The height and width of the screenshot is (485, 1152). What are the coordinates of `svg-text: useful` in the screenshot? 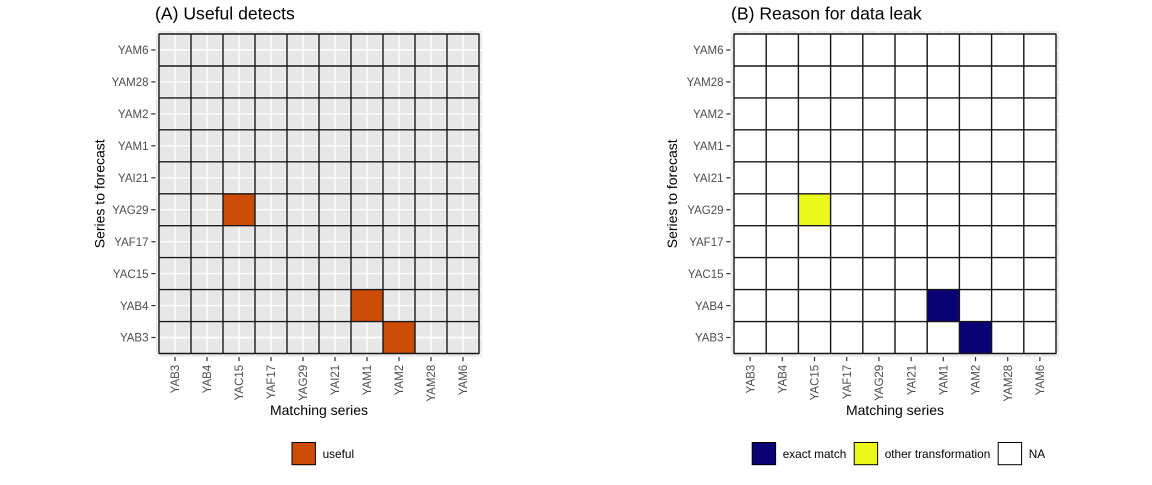 It's located at (338, 454).